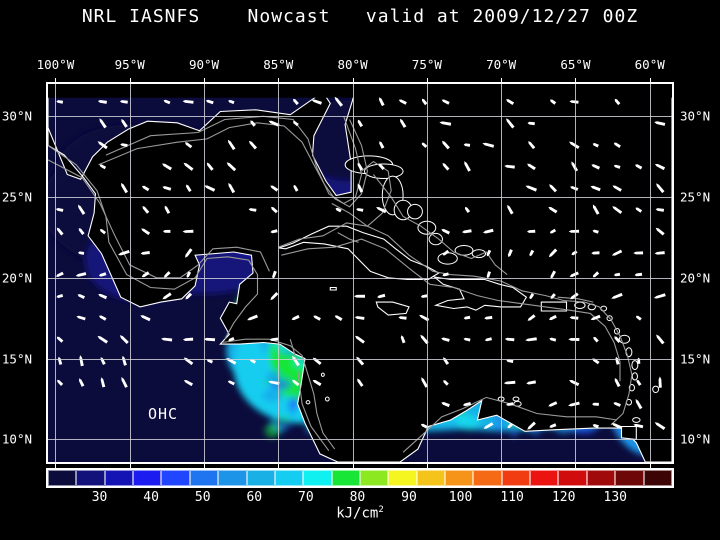  Describe the element at coordinates (16, 197) in the screenshot. I see `lat-label-25n-left: 25°N` at that location.